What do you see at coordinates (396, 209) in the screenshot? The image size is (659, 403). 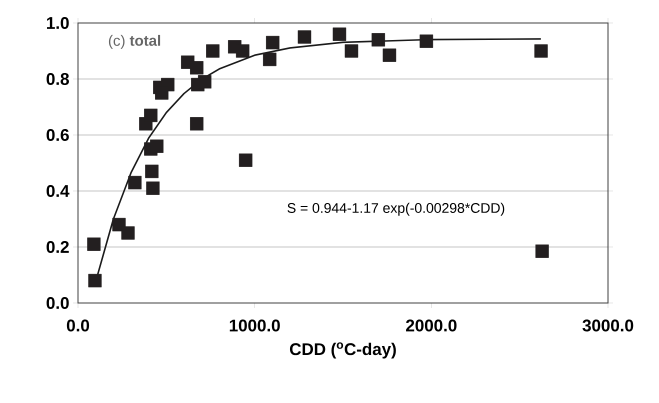 I see `annotation: S = 0.944-1.17 exp(-0.00298*CDD)` at bounding box center [396, 209].